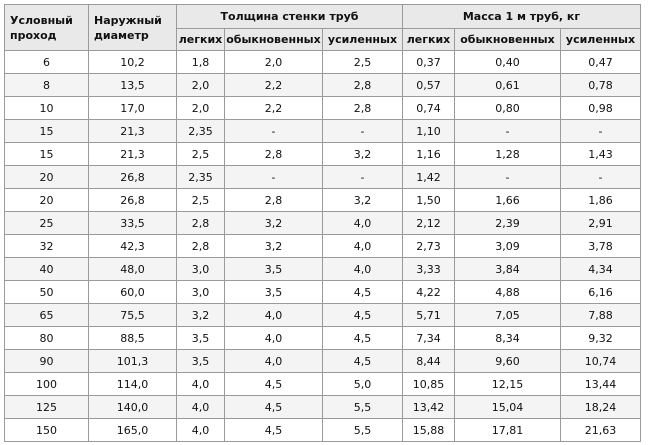  I want to click on cell-mass-light: 15,88, so click(428, 430).